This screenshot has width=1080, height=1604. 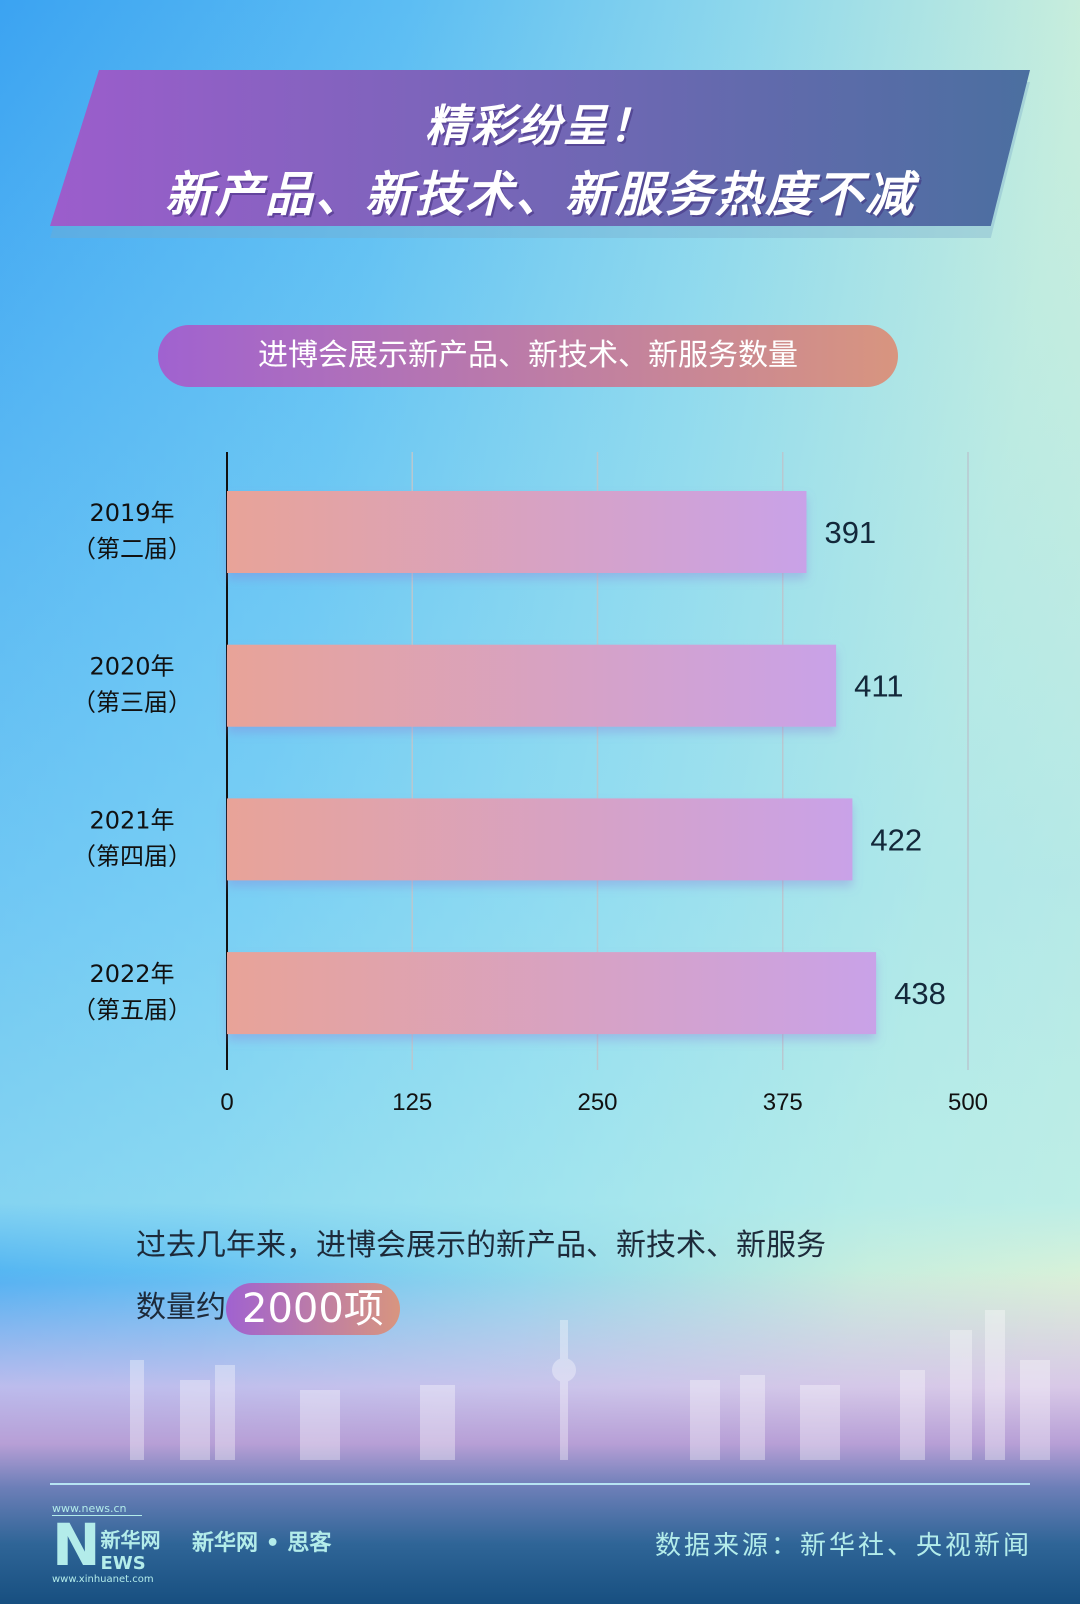 What do you see at coordinates (106, 1543) in the screenshot?
I see `xinhuanet-logo: www.news.cn N 新华网 EWS www.xinhuanet.com` at bounding box center [106, 1543].